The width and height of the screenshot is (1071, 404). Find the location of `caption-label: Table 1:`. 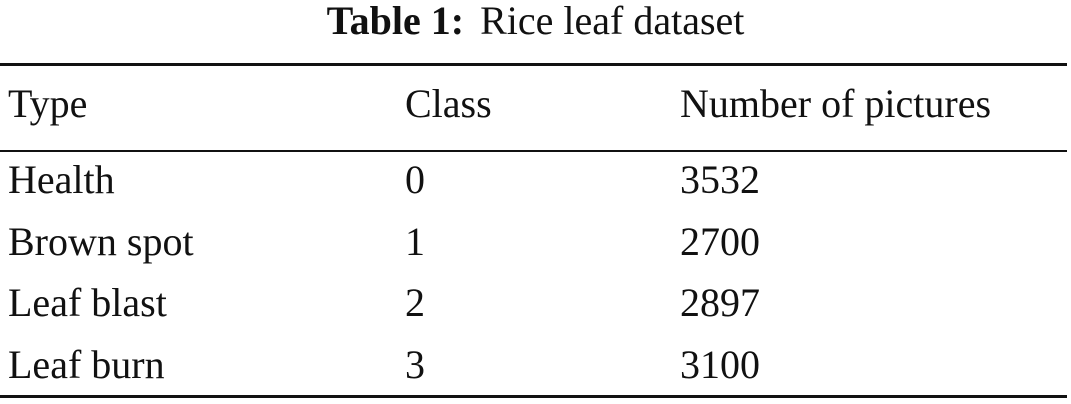

caption-label: Table 1: is located at coordinates (395, 21).